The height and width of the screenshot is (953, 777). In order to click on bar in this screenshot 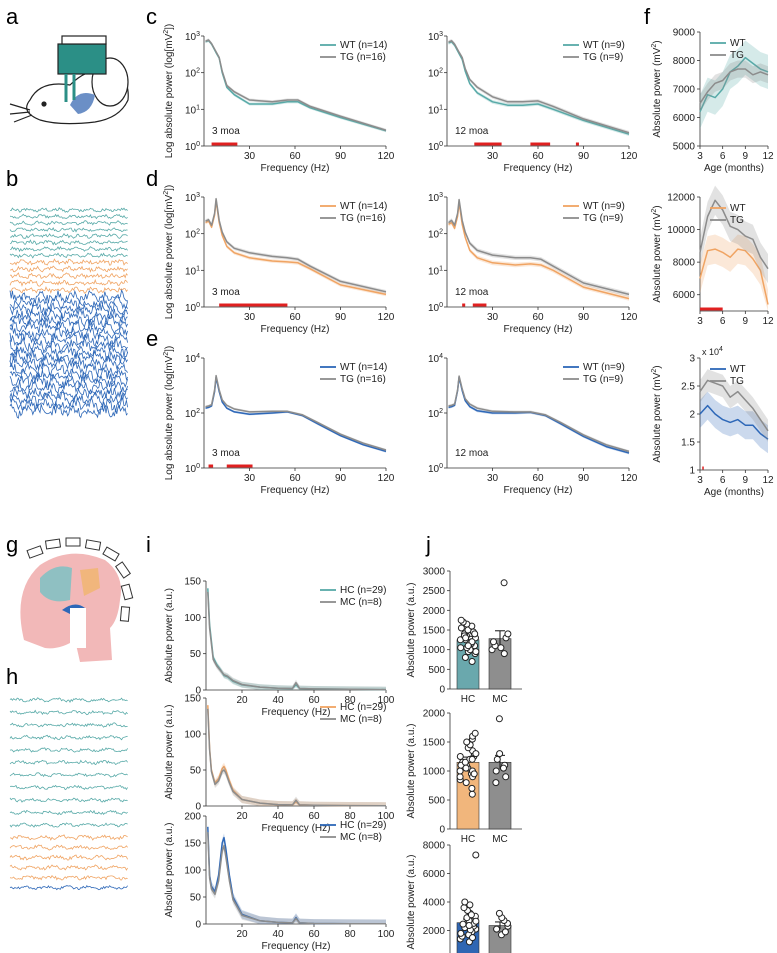, I will do `click(500, 795)`.